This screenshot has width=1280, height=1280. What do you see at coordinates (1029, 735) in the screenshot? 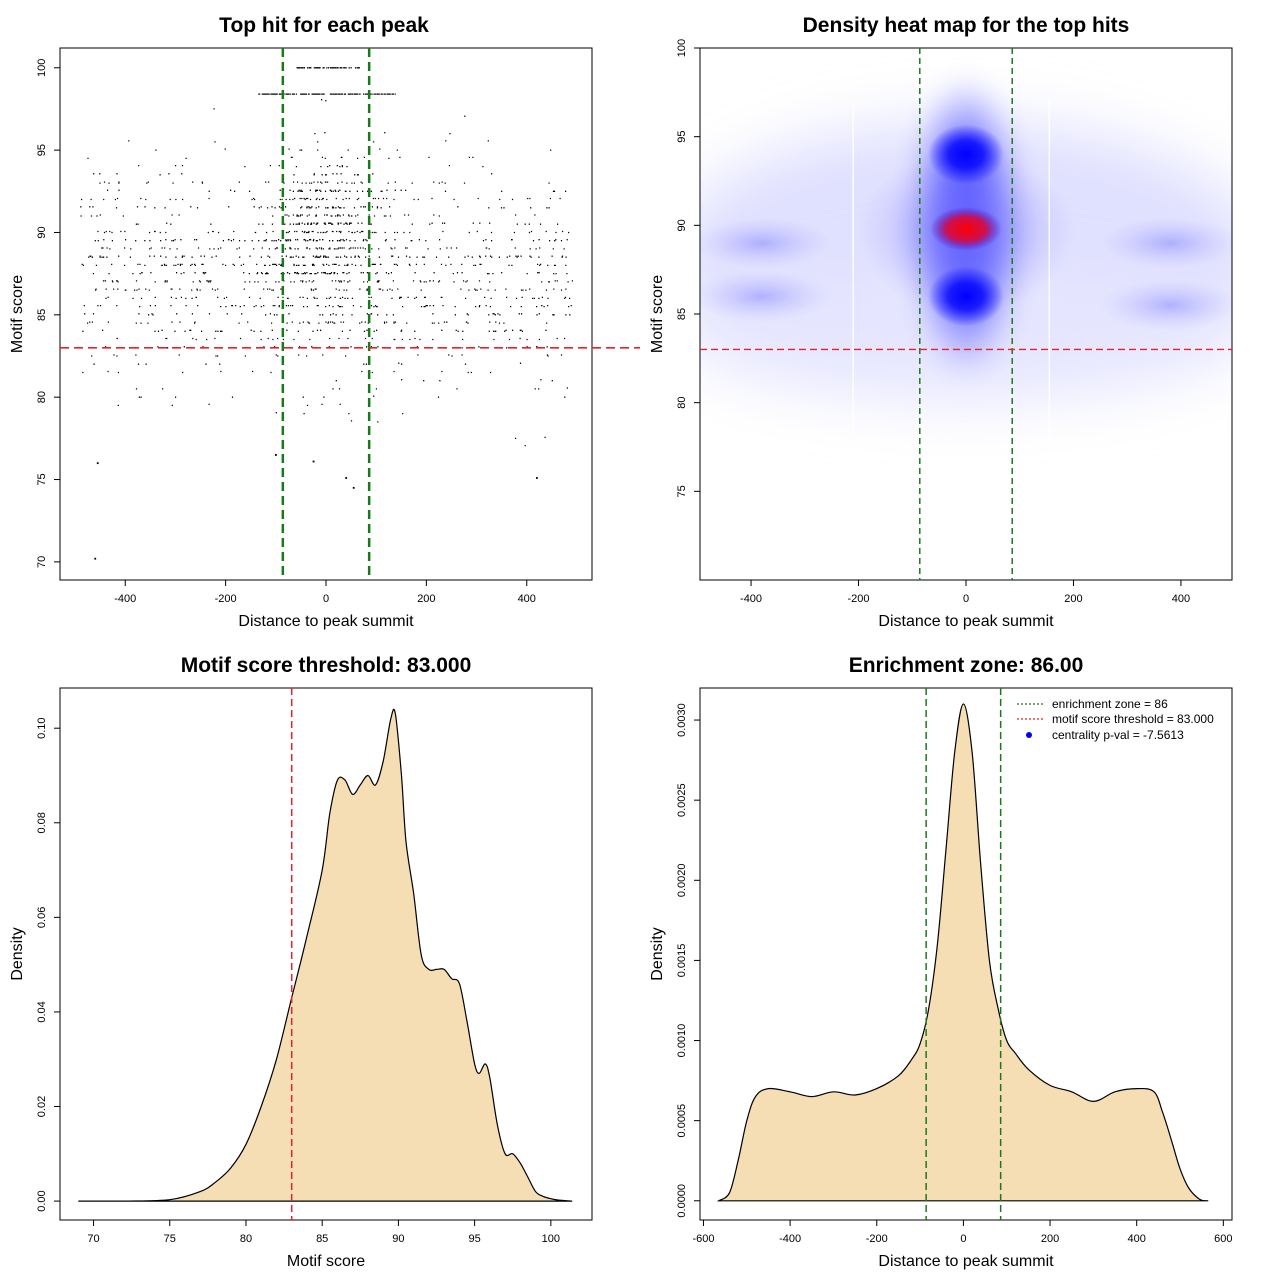
I see `legend-swatch-centrality-pval` at bounding box center [1029, 735].